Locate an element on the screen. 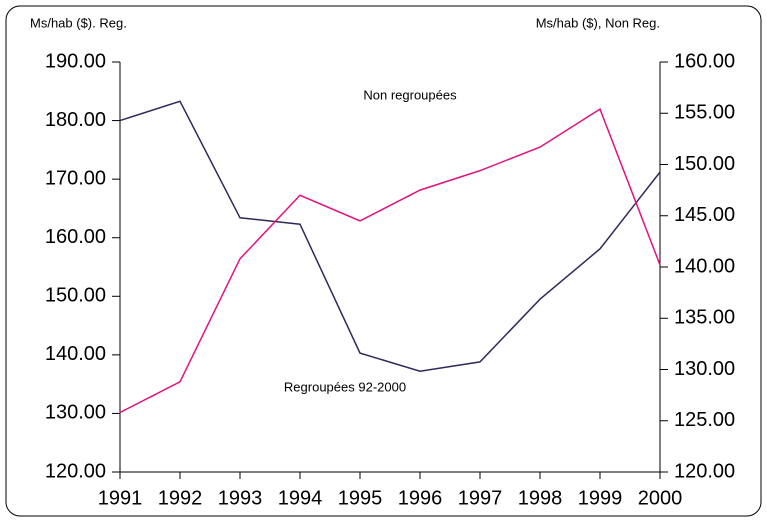 This screenshot has width=767, height=522. x-tick-label: 1993 is located at coordinates (240, 498).